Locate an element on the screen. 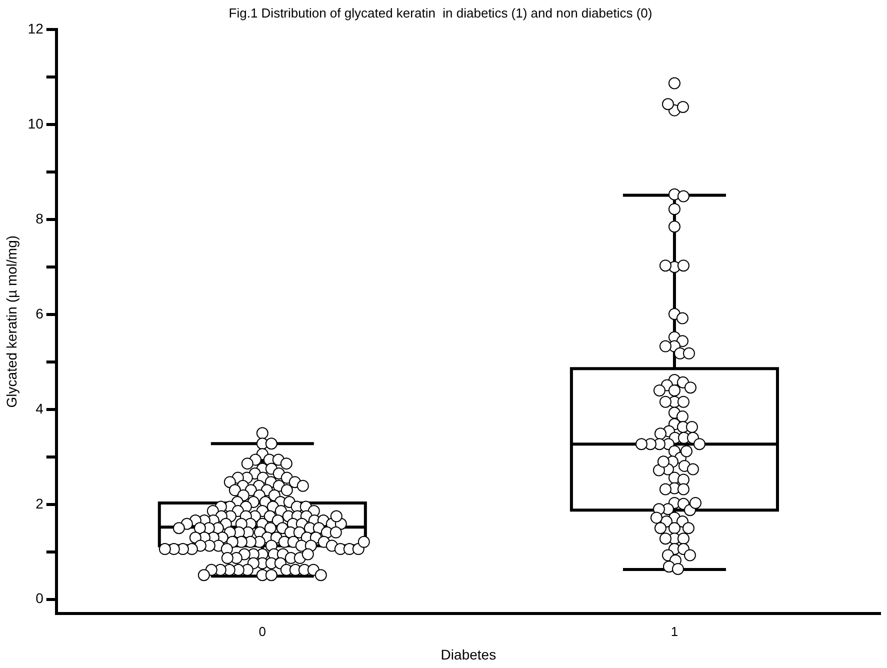 Image resolution: width=887 pixels, height=668 pixels. y-axis-title: Glycated keratin (µ mol/mg) is located at coordinates (11, 321).